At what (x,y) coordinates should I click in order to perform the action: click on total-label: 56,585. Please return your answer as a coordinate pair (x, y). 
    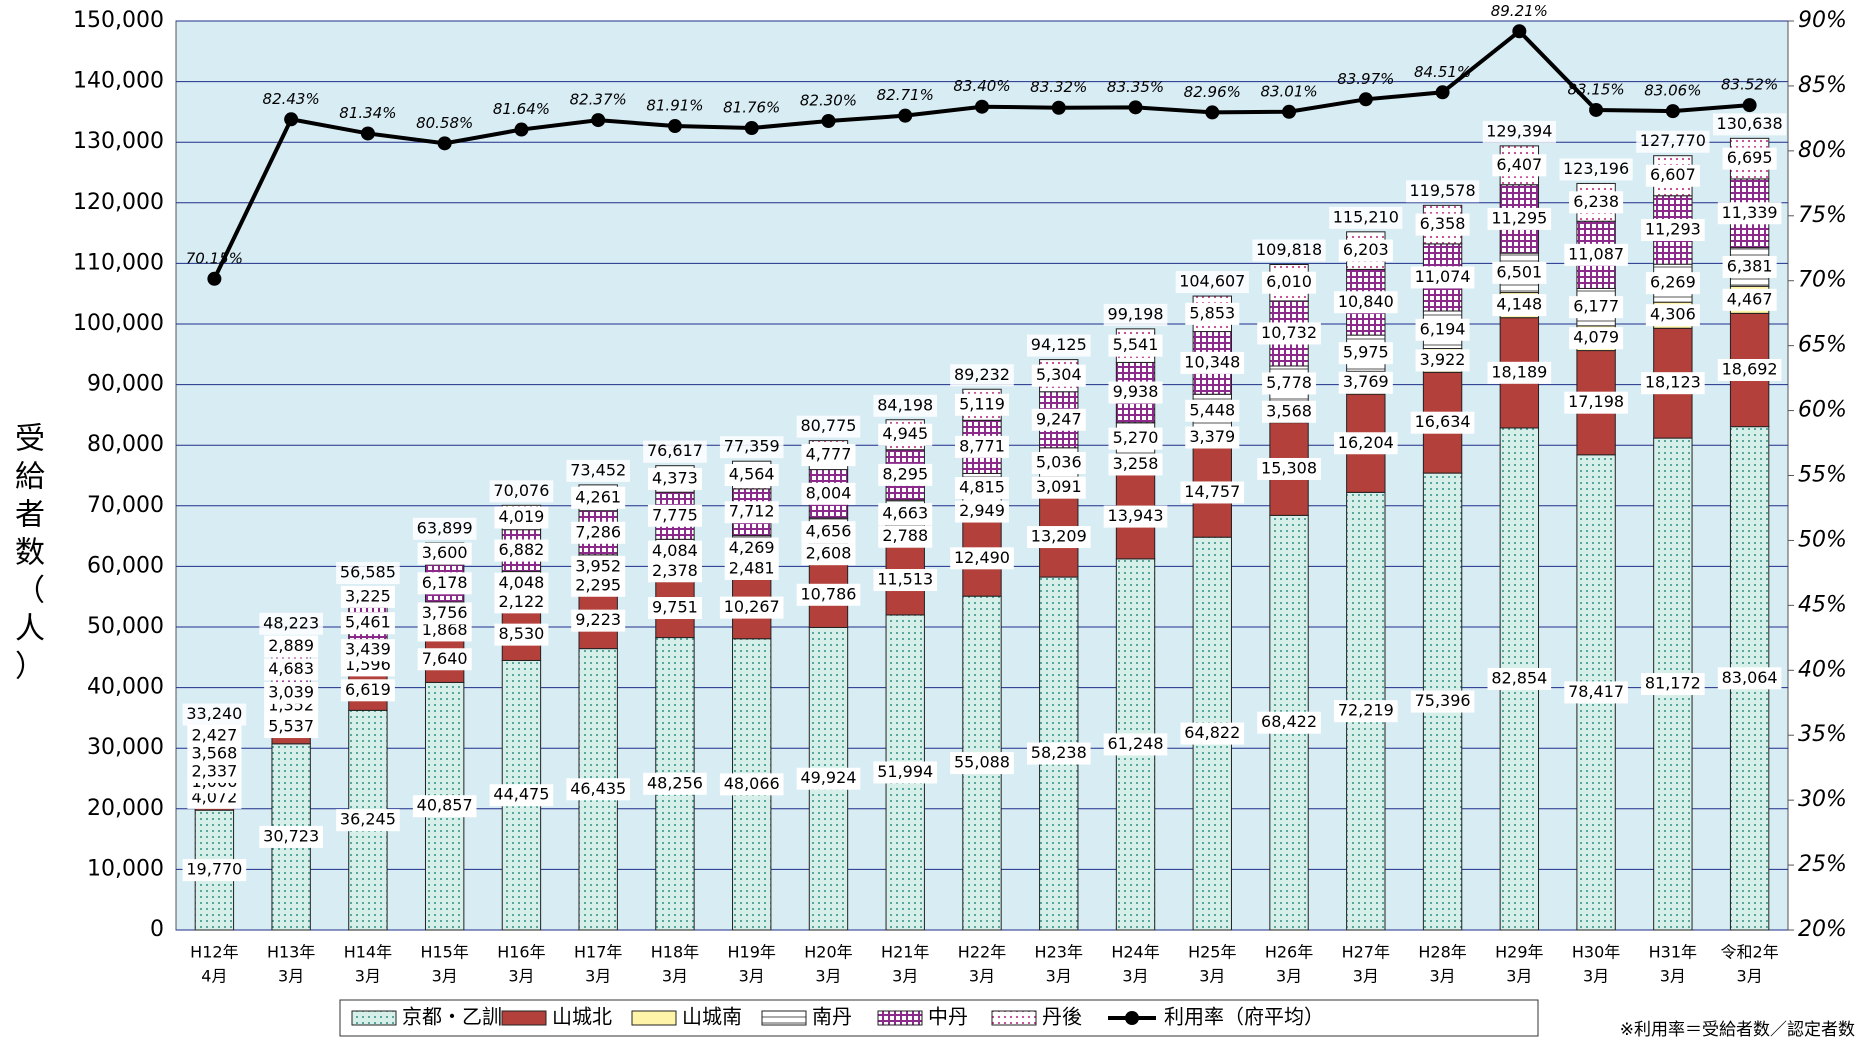
    Looking at the image, I should click on (368, 572).